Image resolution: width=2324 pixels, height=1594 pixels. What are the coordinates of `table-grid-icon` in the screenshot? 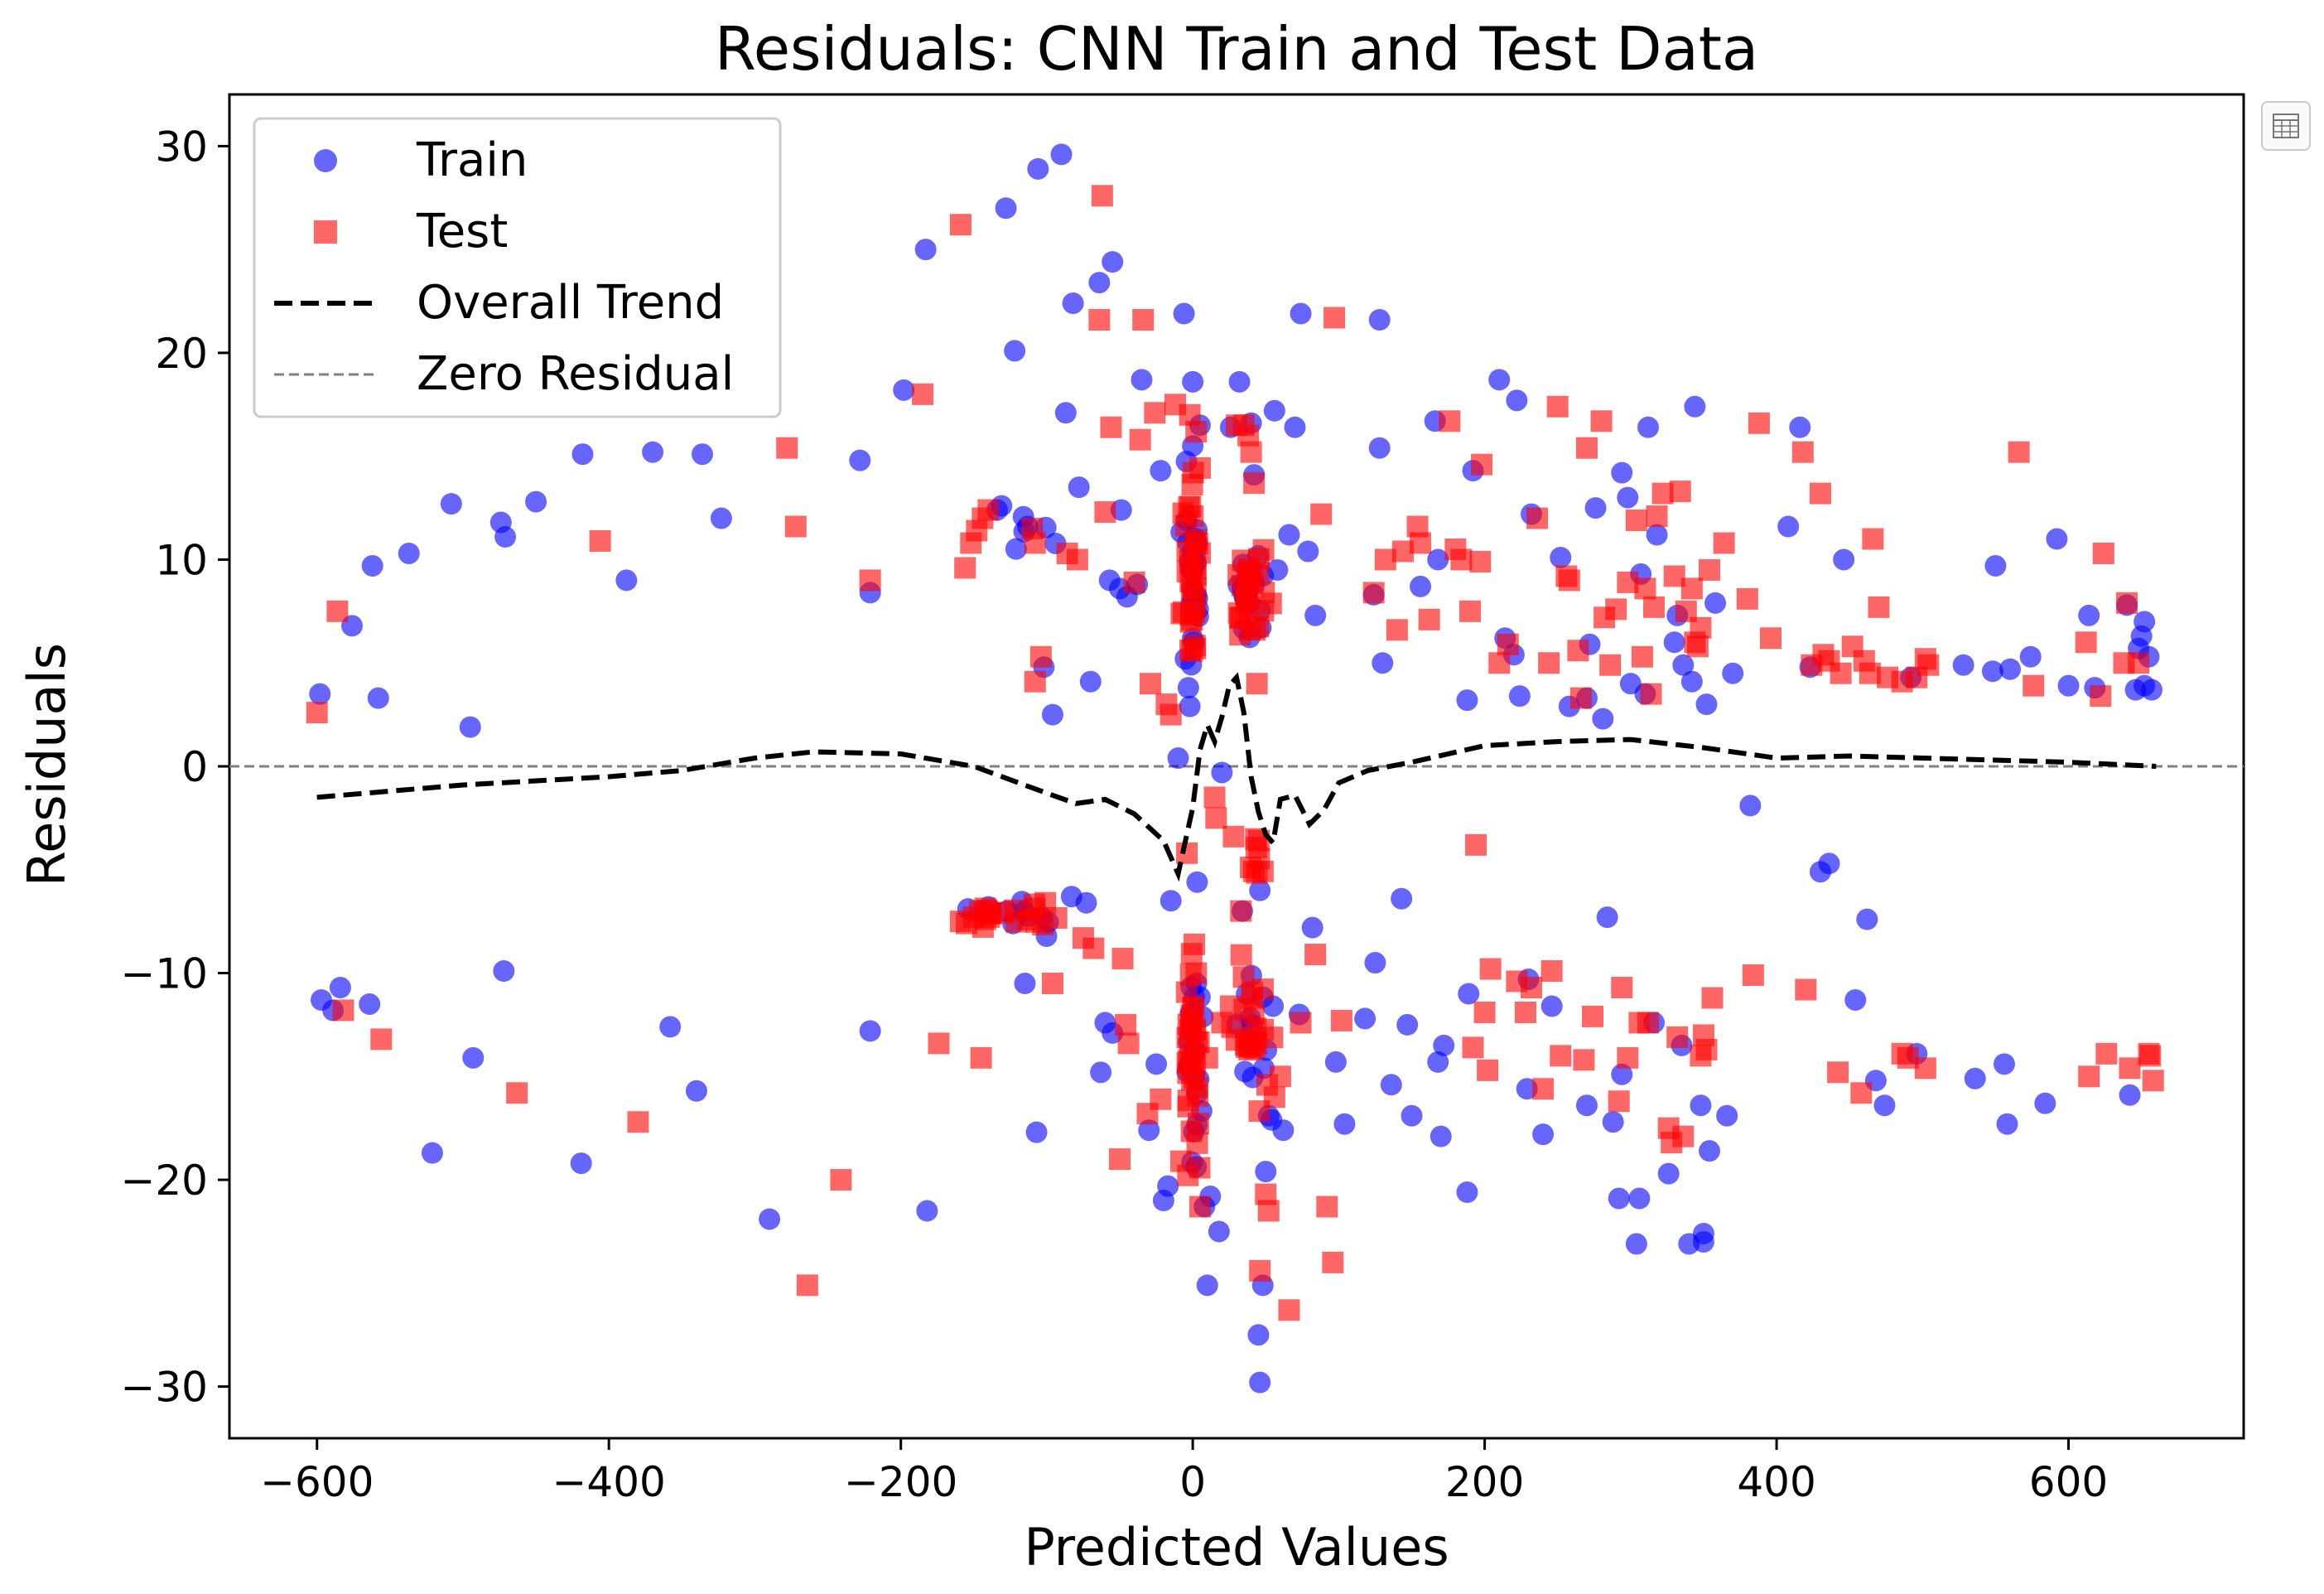 It's located at (2286, 126).